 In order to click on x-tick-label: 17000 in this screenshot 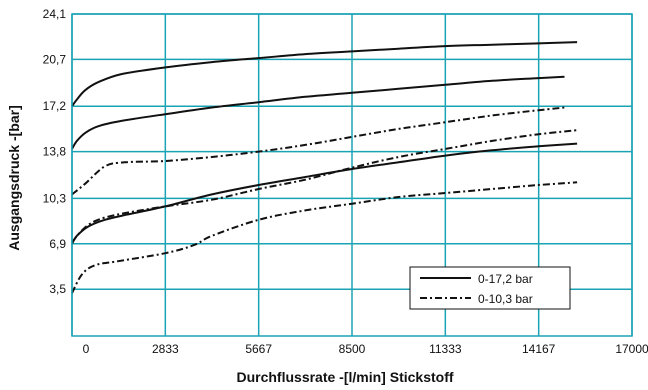, I will do `click(631, 349)`.